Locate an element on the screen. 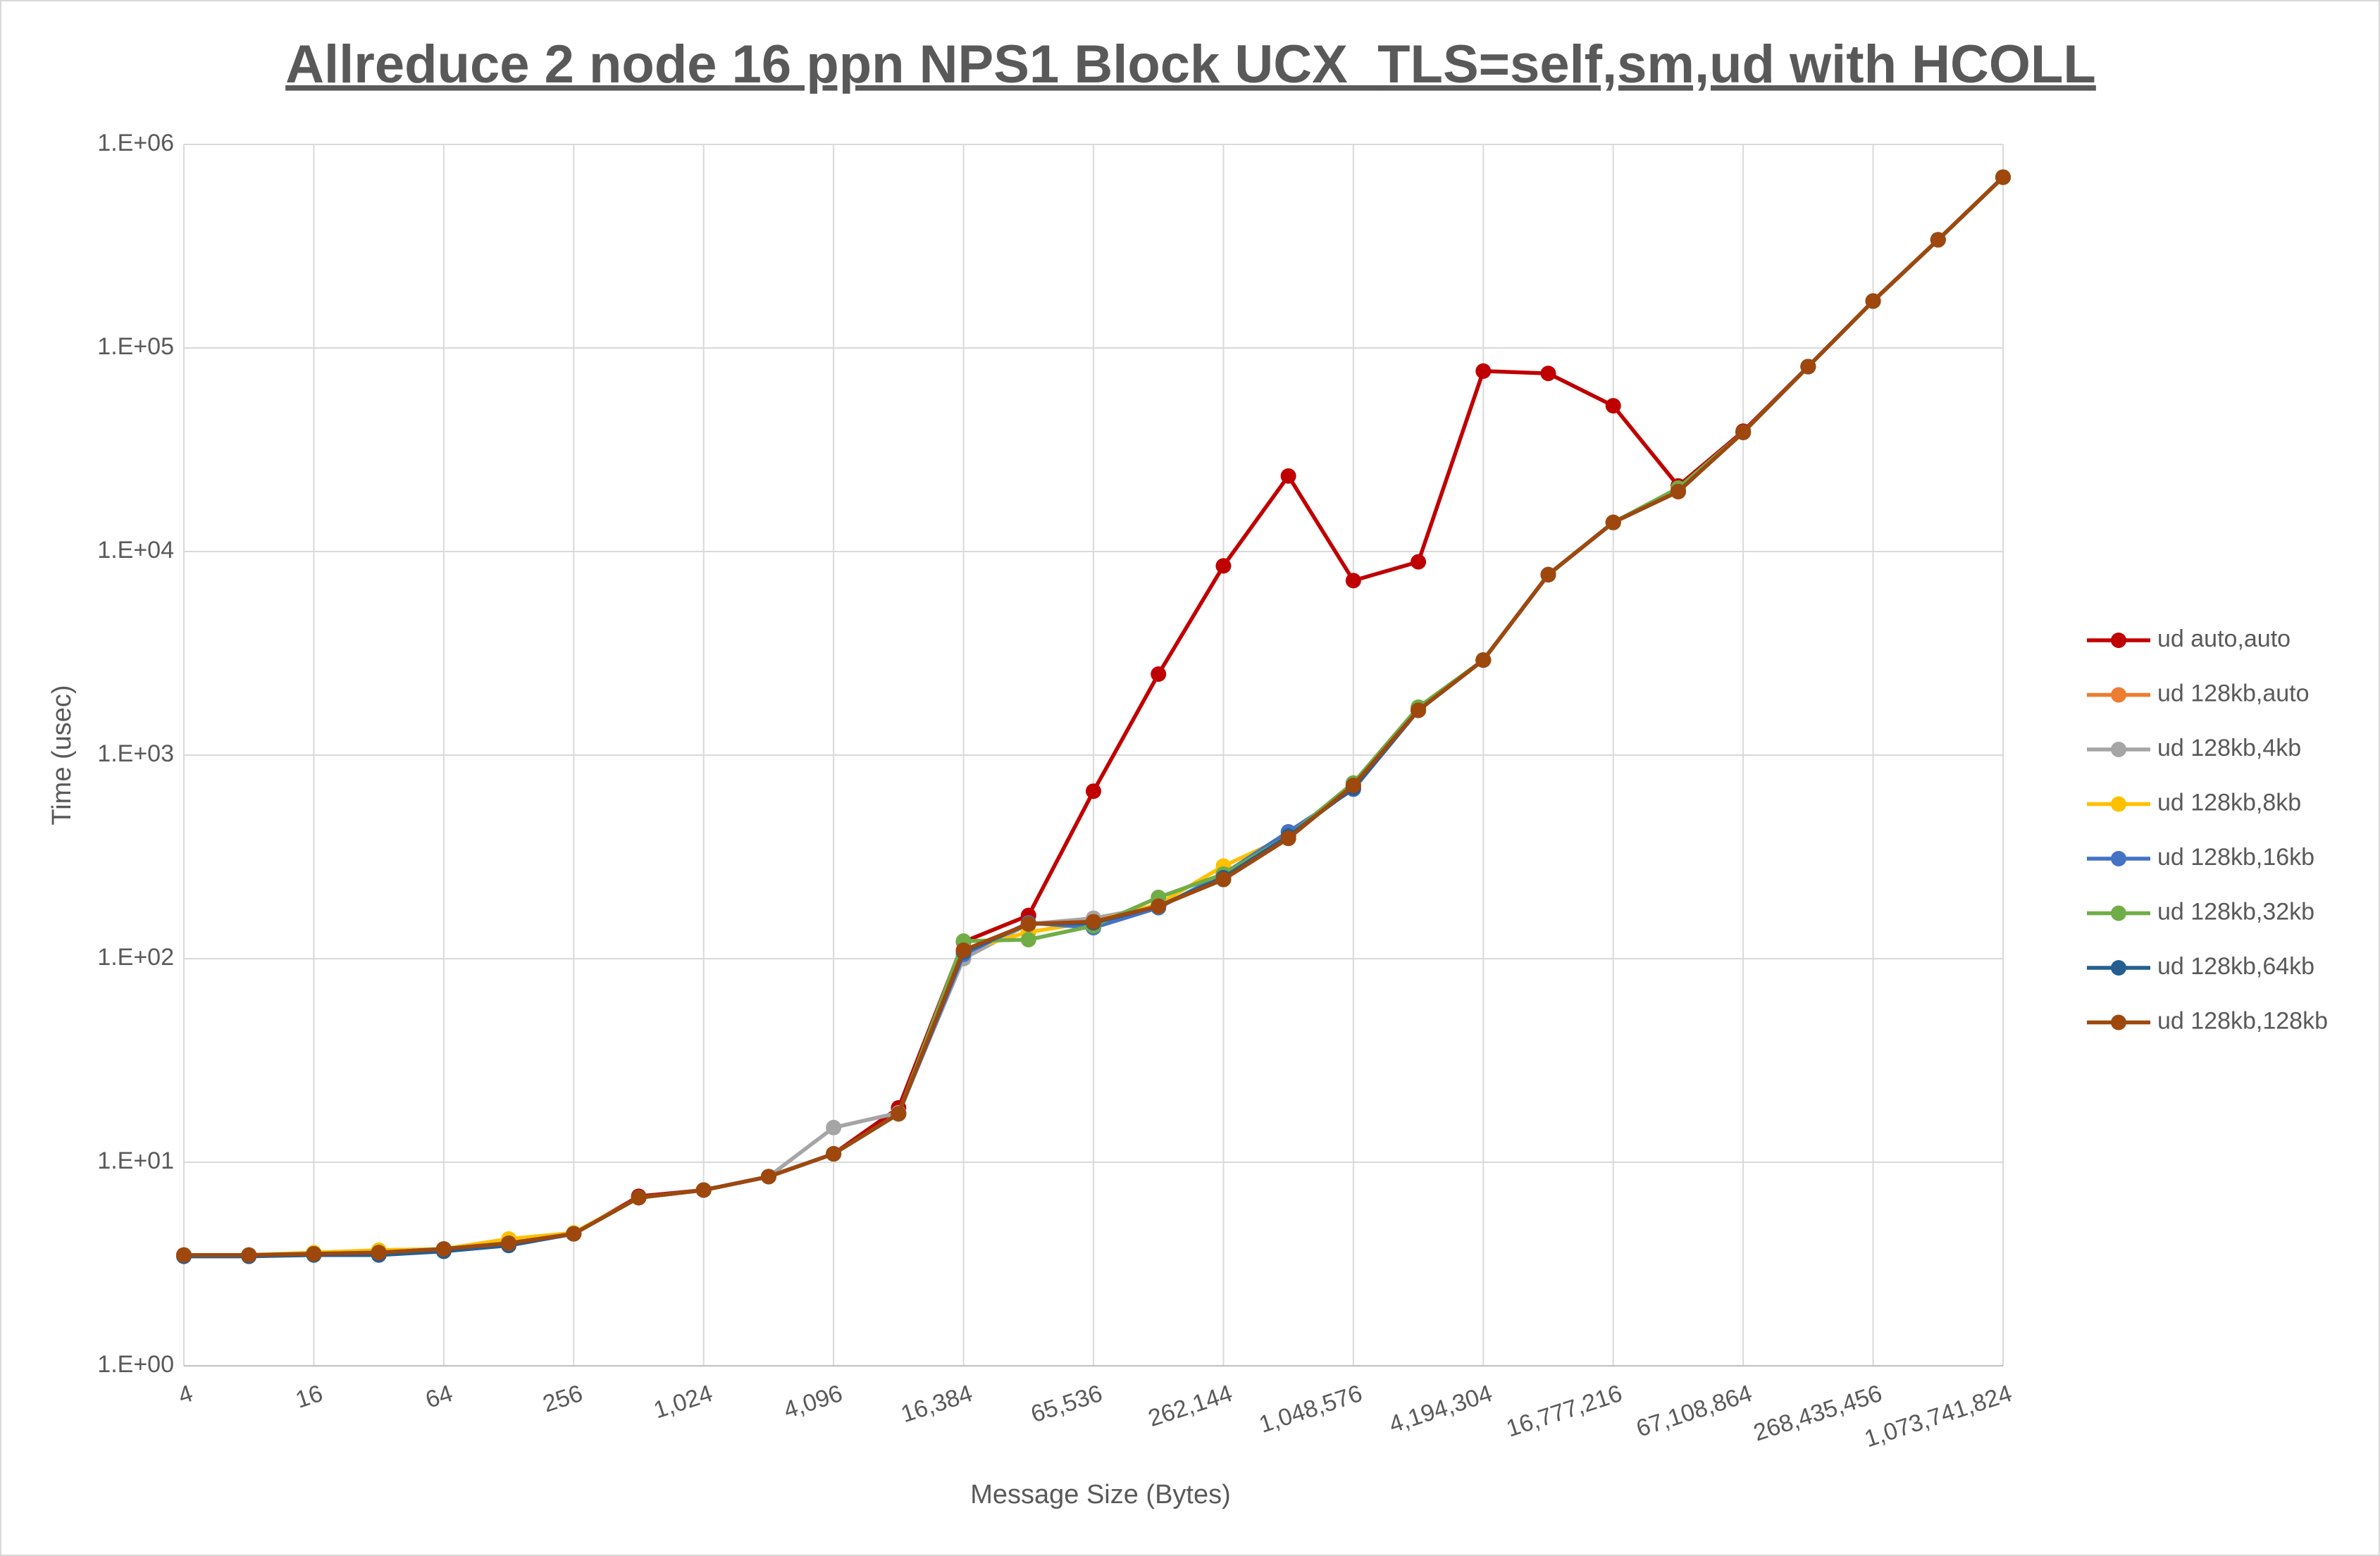 The width and height of the screenshot is (2380, 1556). x-axis-title: Message Size (Bytes) is located at coordinates (1100, 1495).